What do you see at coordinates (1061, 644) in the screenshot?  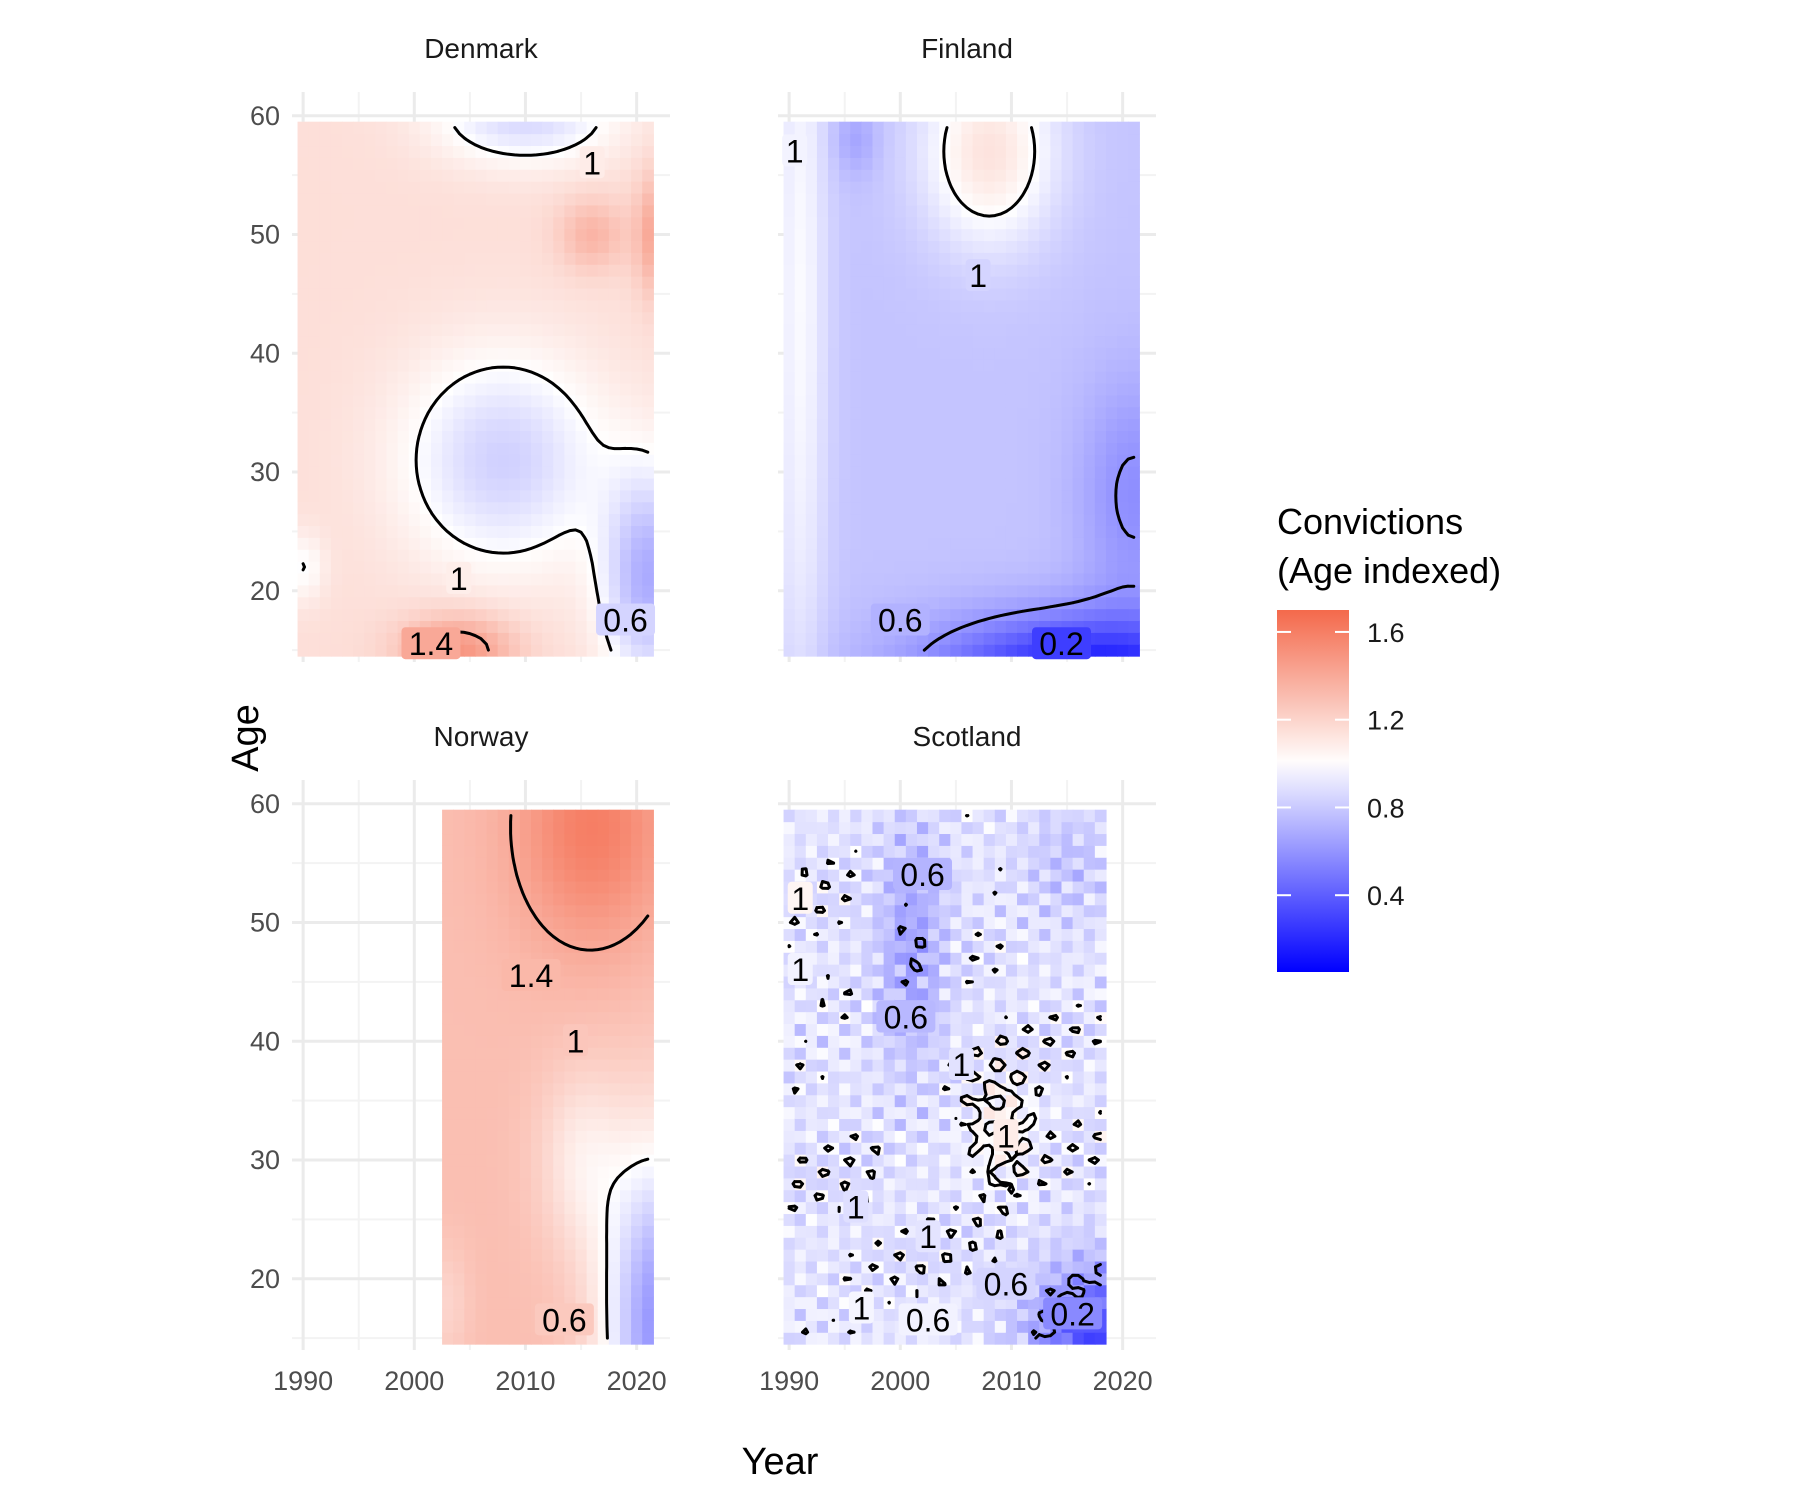 I see `contour-label: 0.2` at bounding box center [1061, 644].